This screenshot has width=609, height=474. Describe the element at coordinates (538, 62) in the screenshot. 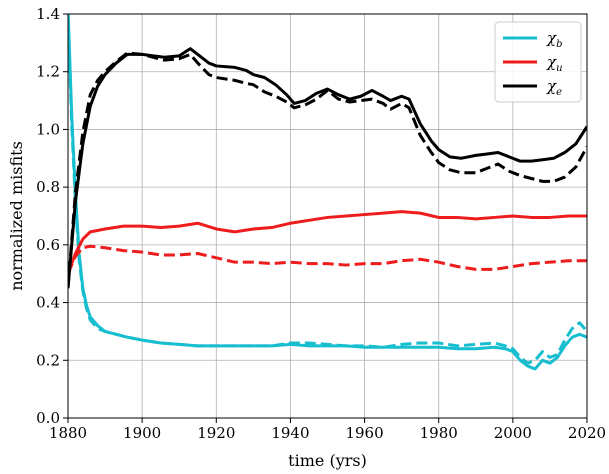

I see `legend-box` at that location.